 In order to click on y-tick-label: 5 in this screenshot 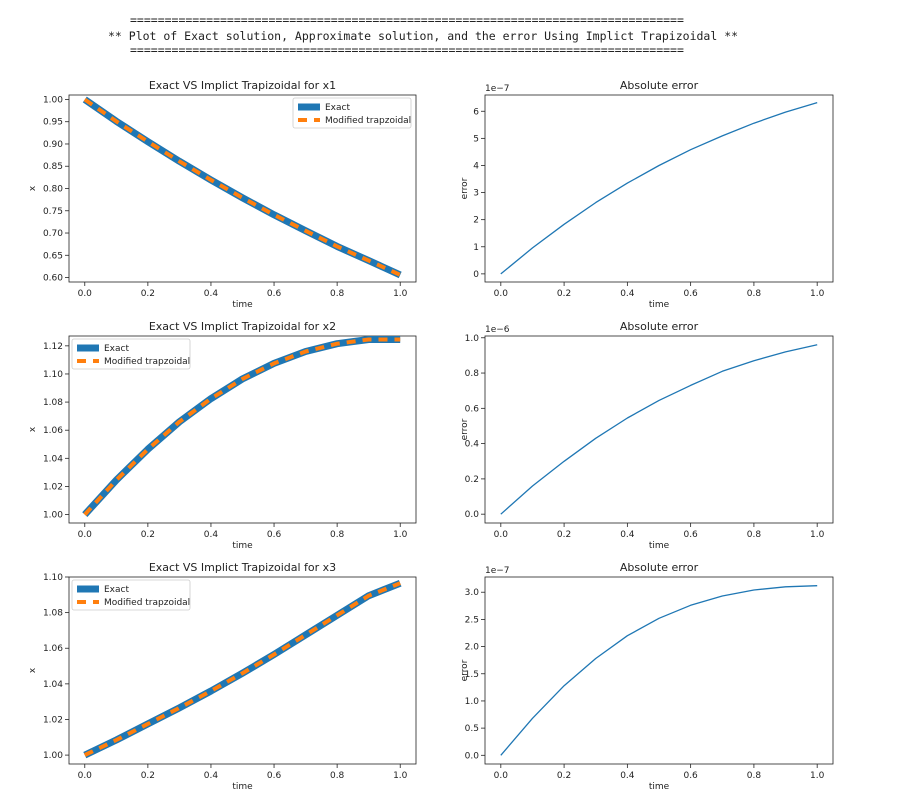, I will do `click(476, 139)`.